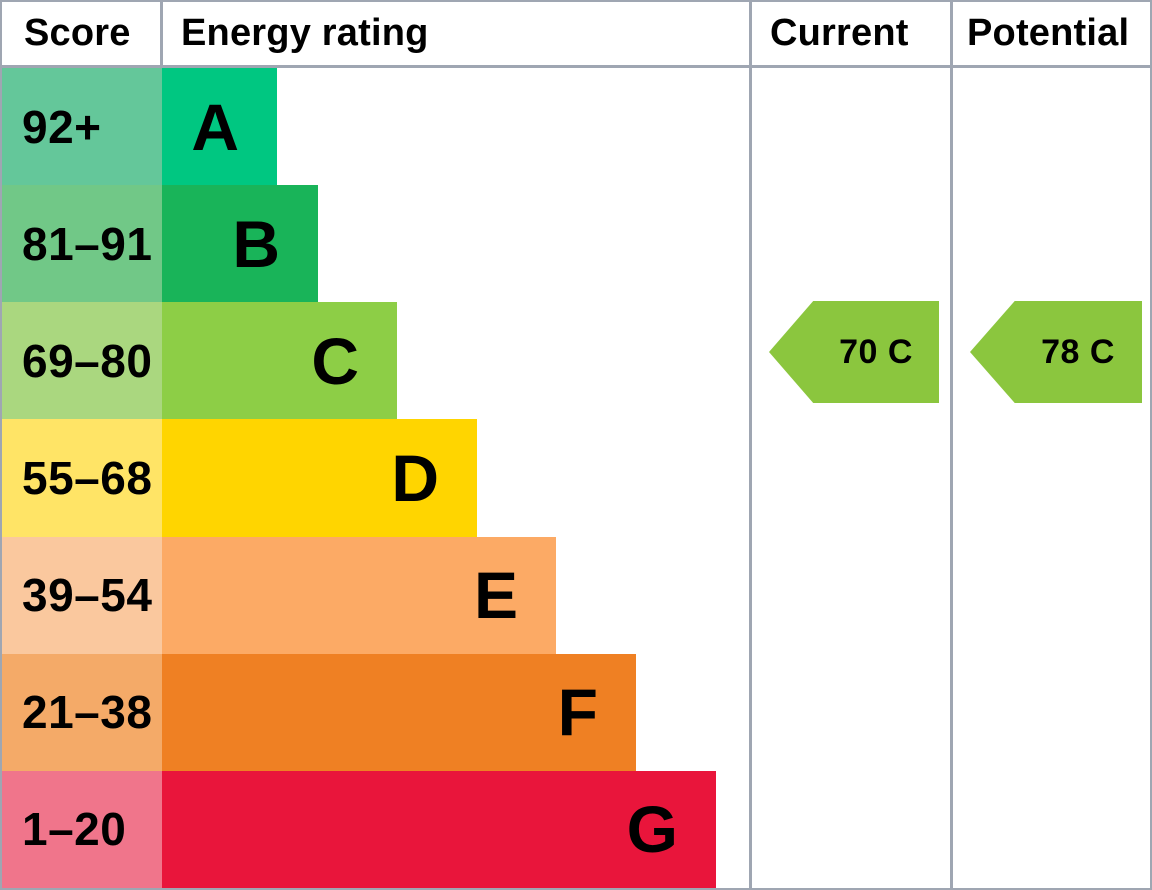 This screenshot has width=1152, height=890. I want to click on energy-rating-column-header: Energy rating, so click(305, 33).